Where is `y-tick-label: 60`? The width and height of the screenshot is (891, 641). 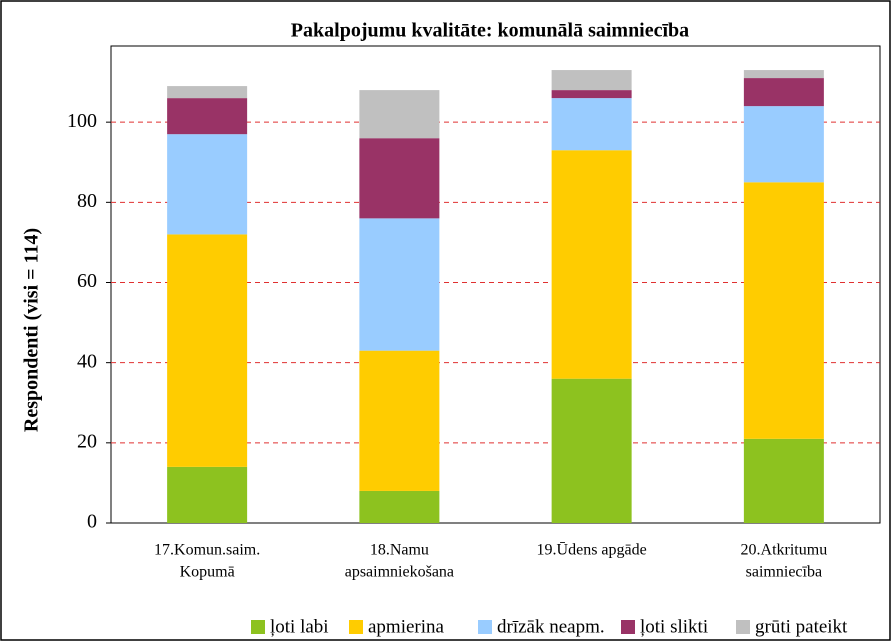
y-tick-label: 60 is located at coordinates (87, 281).